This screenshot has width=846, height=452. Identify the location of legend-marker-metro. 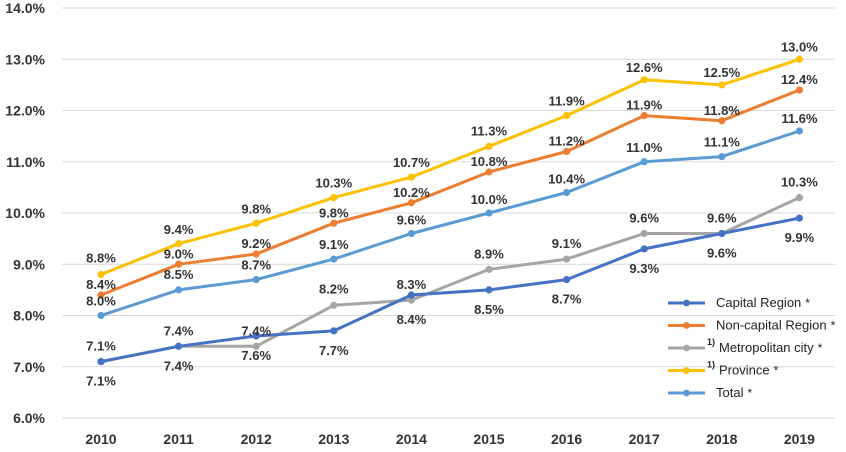
(686, 348).